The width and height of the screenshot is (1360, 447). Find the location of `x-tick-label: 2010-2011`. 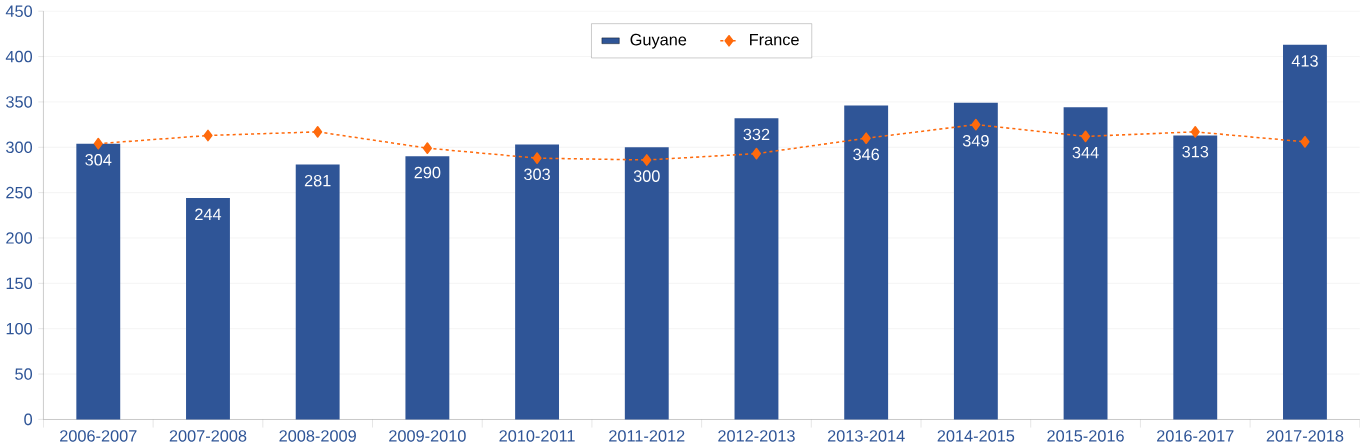

x-tick-label: 2010-2011 is located at coordinates (537, 436).